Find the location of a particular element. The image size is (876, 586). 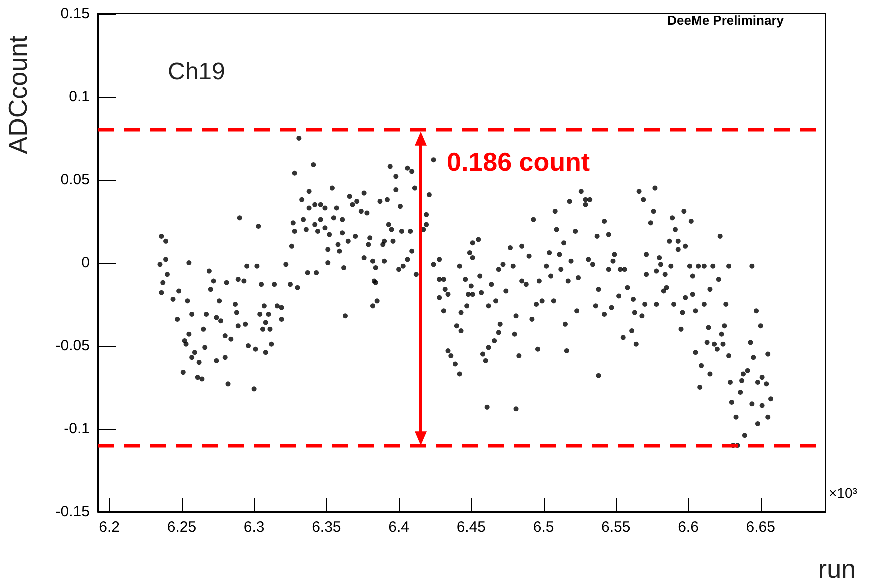

x-tick-label: 6.6 is located at coordinates (688, 527).